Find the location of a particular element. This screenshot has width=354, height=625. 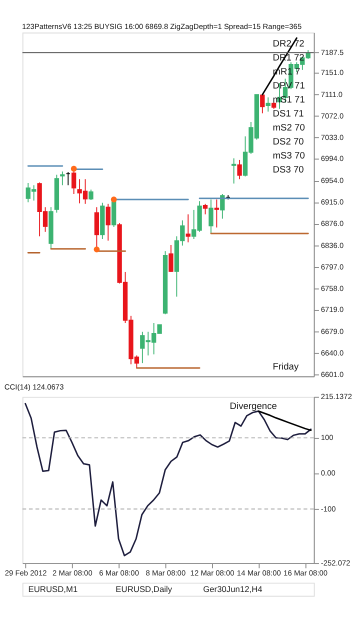

line-series is located at coordinates (285, 421).